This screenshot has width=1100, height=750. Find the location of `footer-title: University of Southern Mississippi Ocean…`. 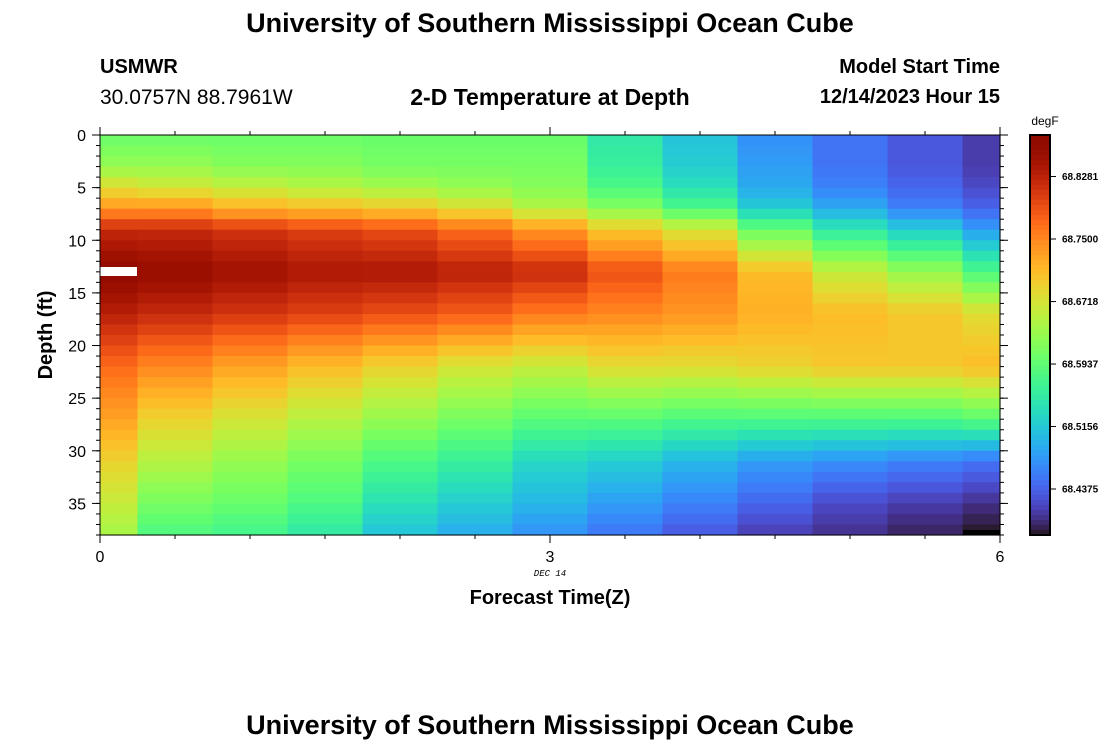

footer-title: University of Southern Mississippi Ocean… is located at coordinates (550, 725).